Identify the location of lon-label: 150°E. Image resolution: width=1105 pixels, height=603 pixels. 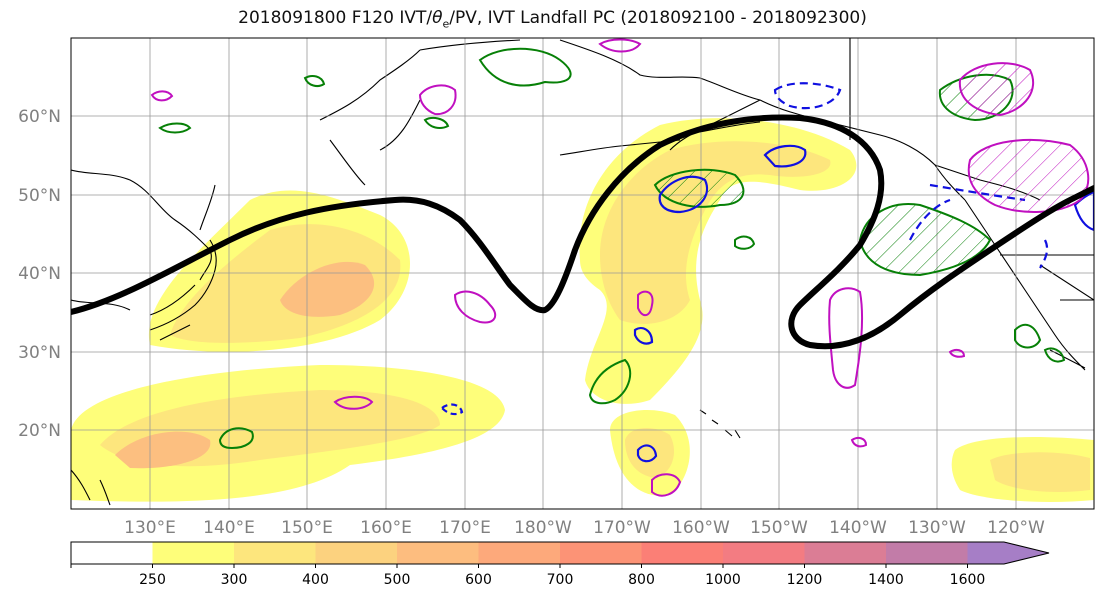
(307, 528).